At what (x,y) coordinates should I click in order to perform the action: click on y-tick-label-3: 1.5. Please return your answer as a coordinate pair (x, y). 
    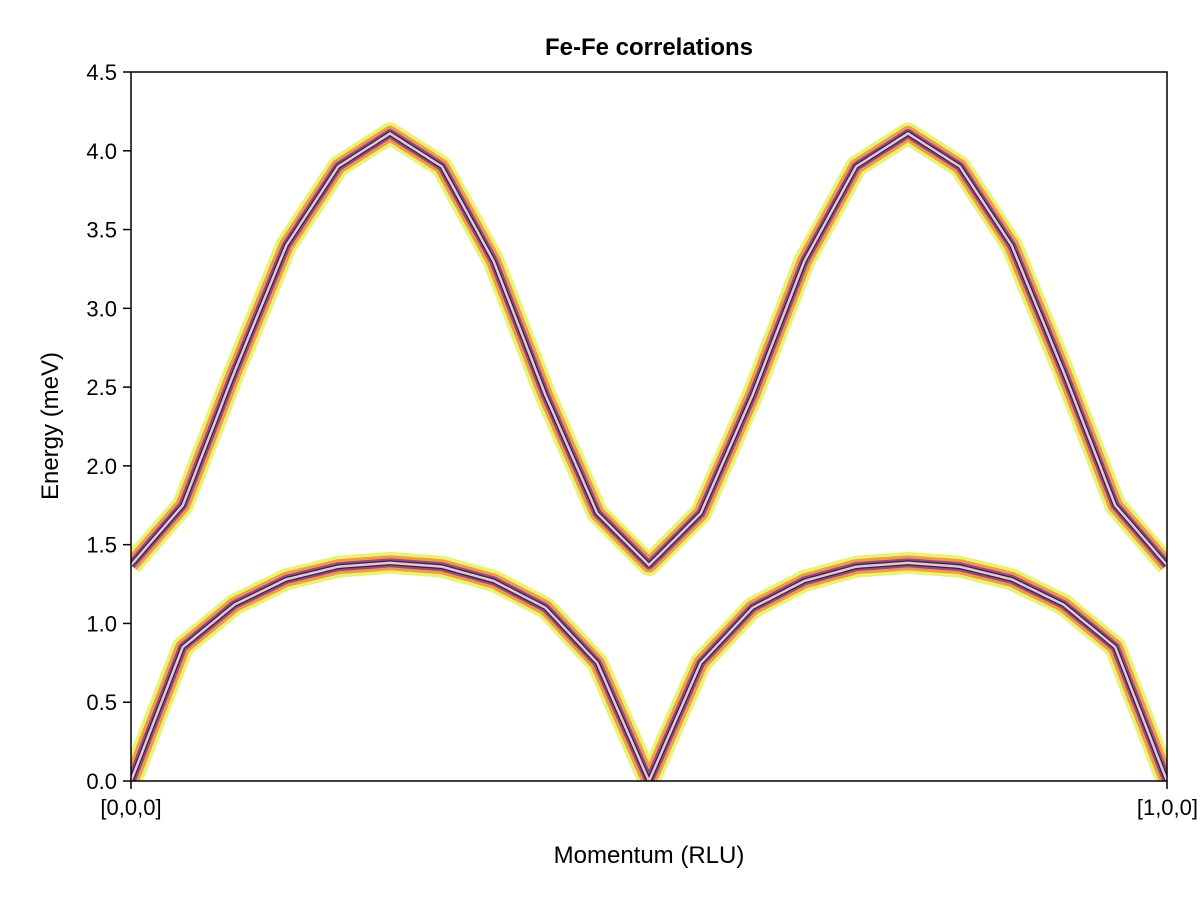
    Looking at the image, I should click on (101, 545).